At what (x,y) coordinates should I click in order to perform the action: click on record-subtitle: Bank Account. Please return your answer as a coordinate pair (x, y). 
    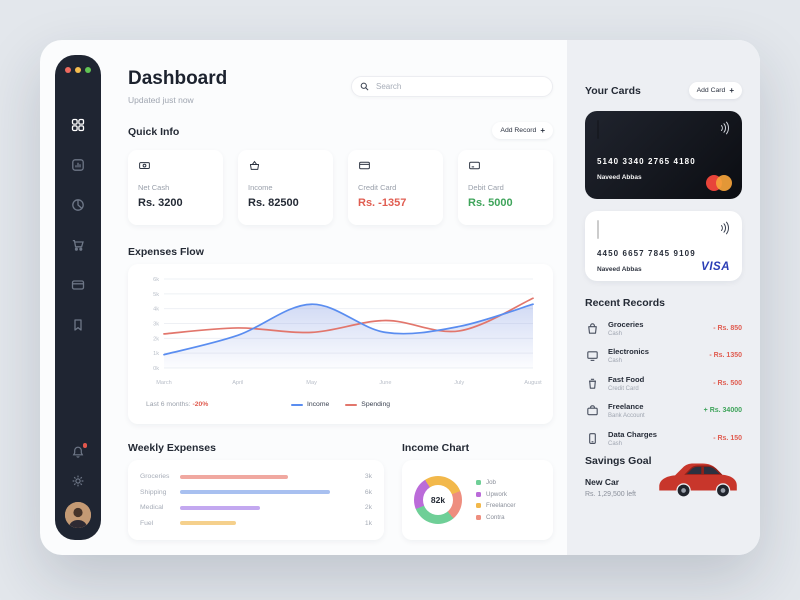
    Looking at the image, I should click on (626, 416).